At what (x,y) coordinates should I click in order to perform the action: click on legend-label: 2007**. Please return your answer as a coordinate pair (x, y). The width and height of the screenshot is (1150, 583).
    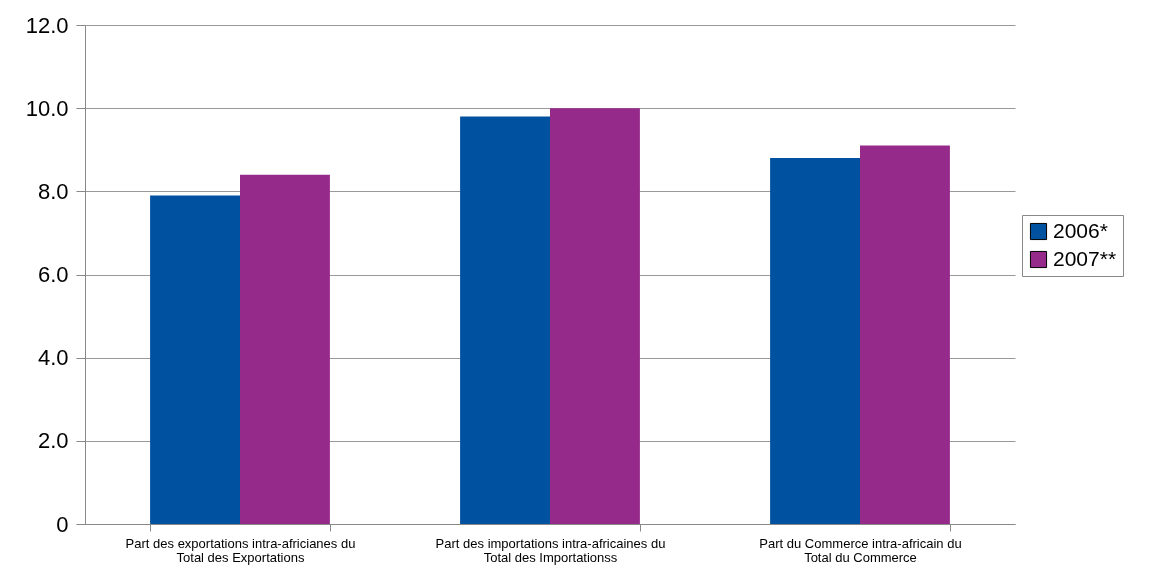
    Looking at the image, I should click on (1085, 258).